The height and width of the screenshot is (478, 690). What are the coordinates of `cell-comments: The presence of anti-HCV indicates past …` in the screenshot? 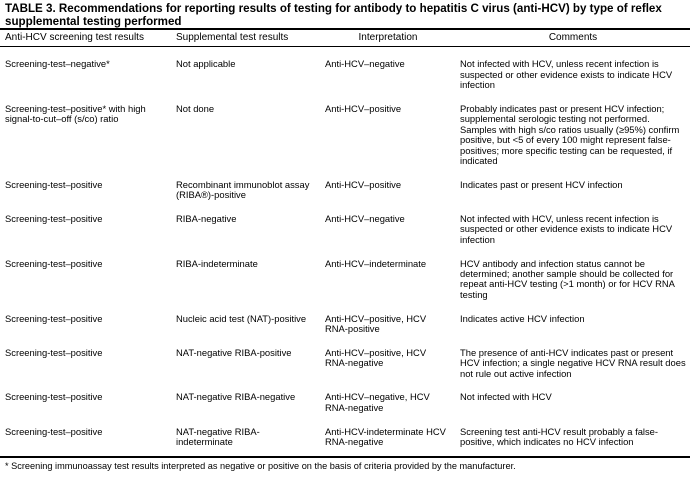 It's located at (573, 362).